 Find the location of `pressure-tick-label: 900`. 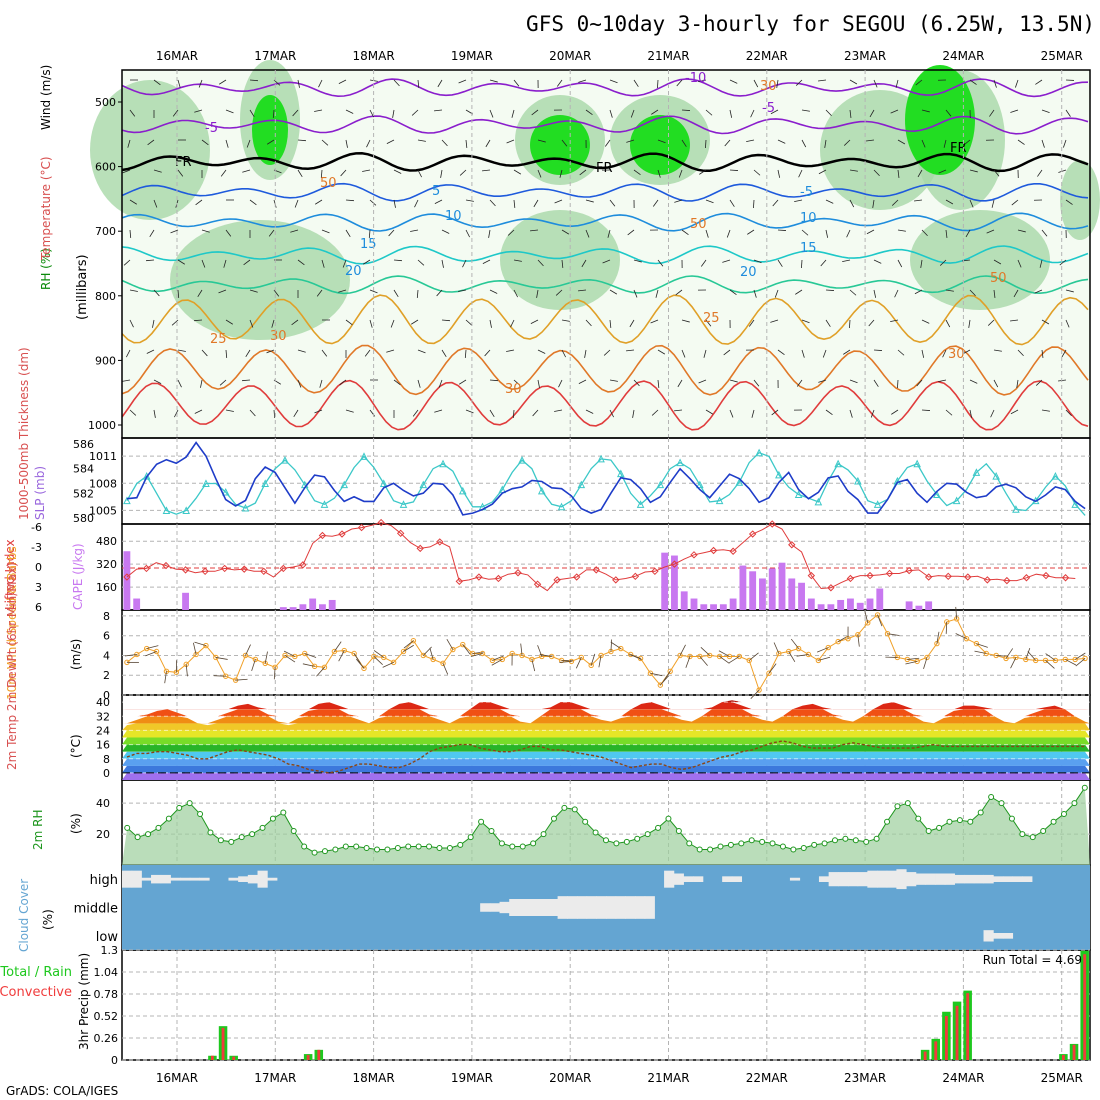

pressure-tick-label: 900 is located at coordinates (105, 360).